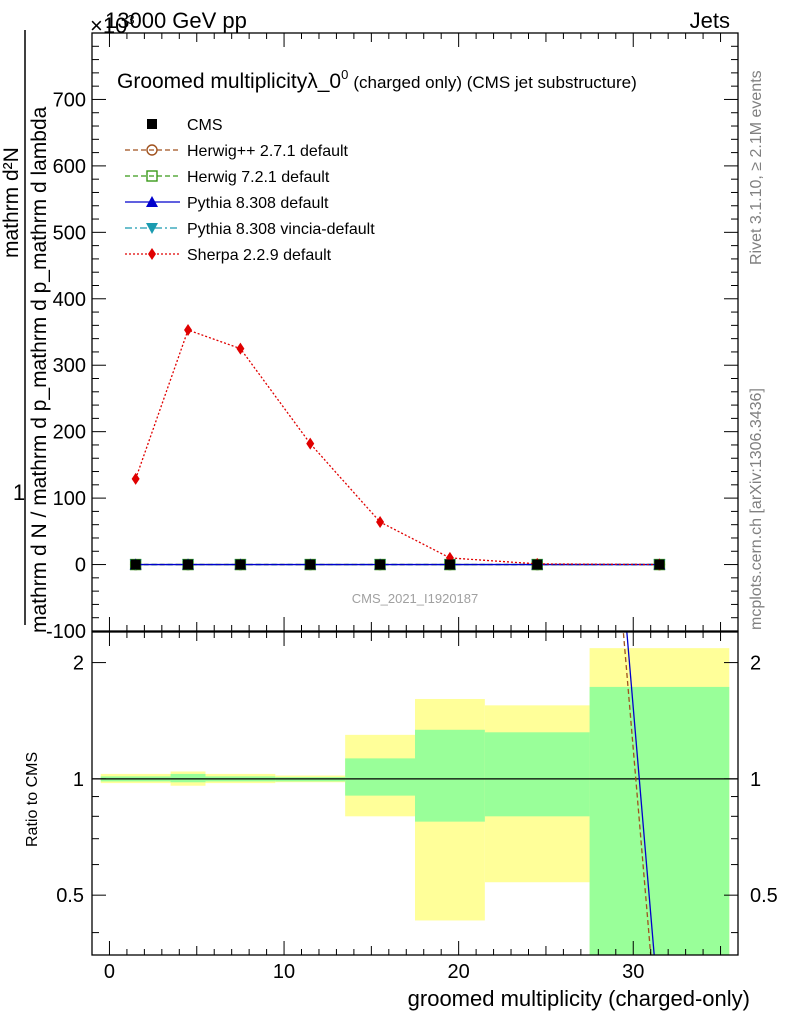  What do you see at coordinates (11, 202) in the screenshot?
I see `main-ylabel-top: mathrm d²N` at bounding box center [11, 202].